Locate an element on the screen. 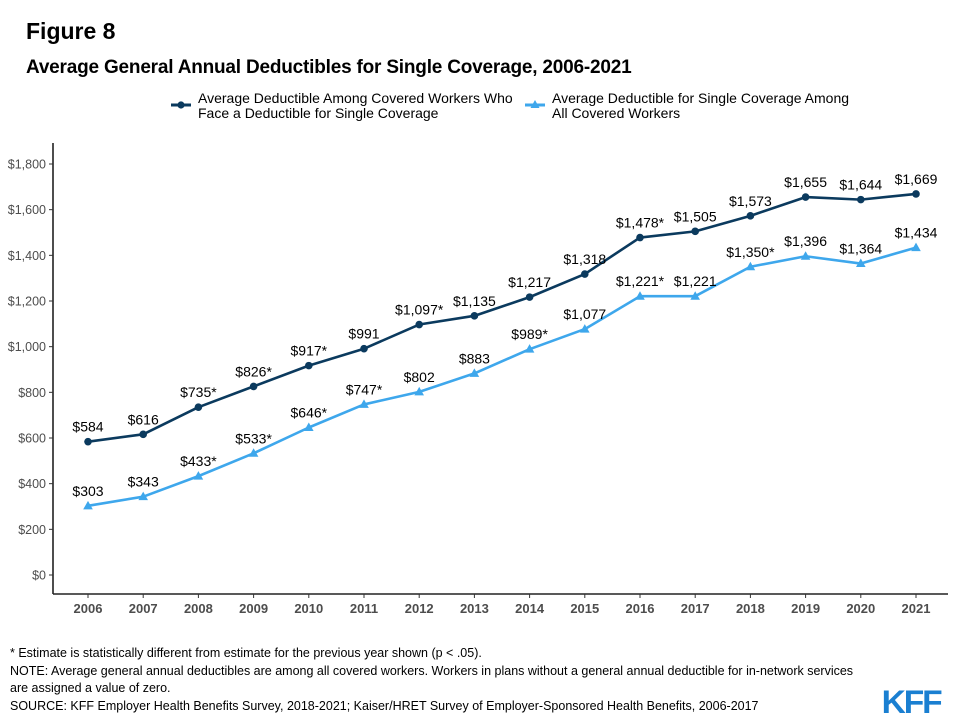 The width and height of the screenshot is (960, 721). data-label: $1,573 is located at coordinates (750, 201).